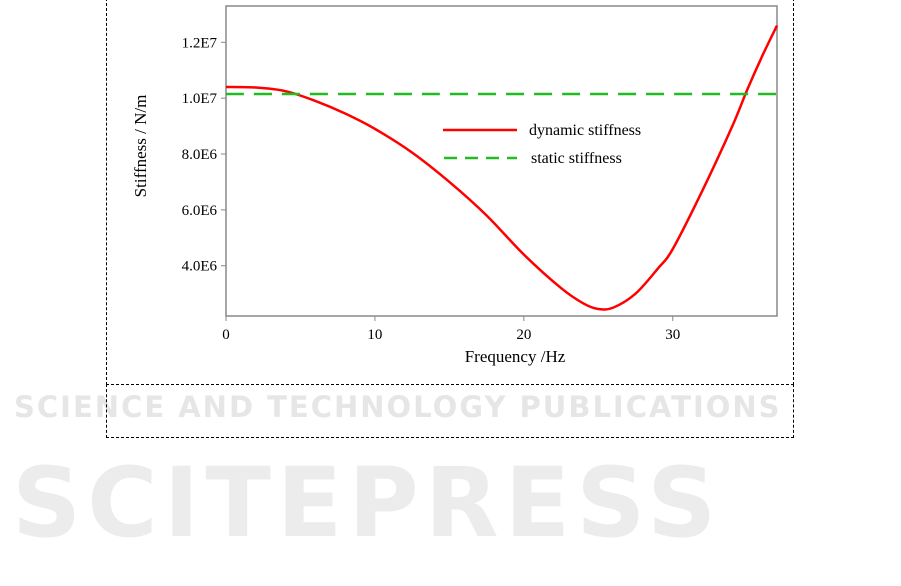  I want to click on y-tick-label: 4.0E6, so click(200, 267).